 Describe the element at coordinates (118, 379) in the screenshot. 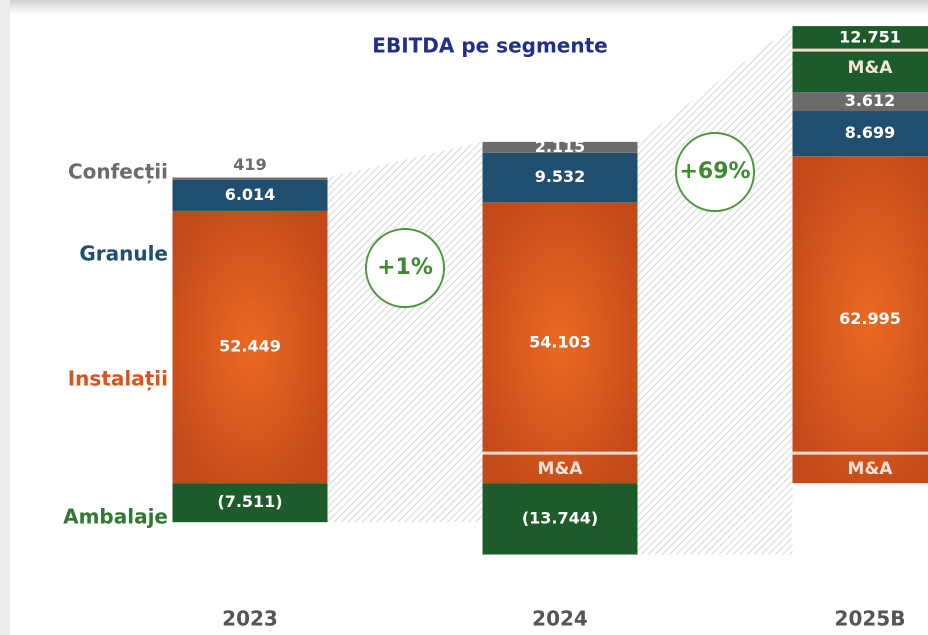

I see `legend-label: Instalații` at that location.